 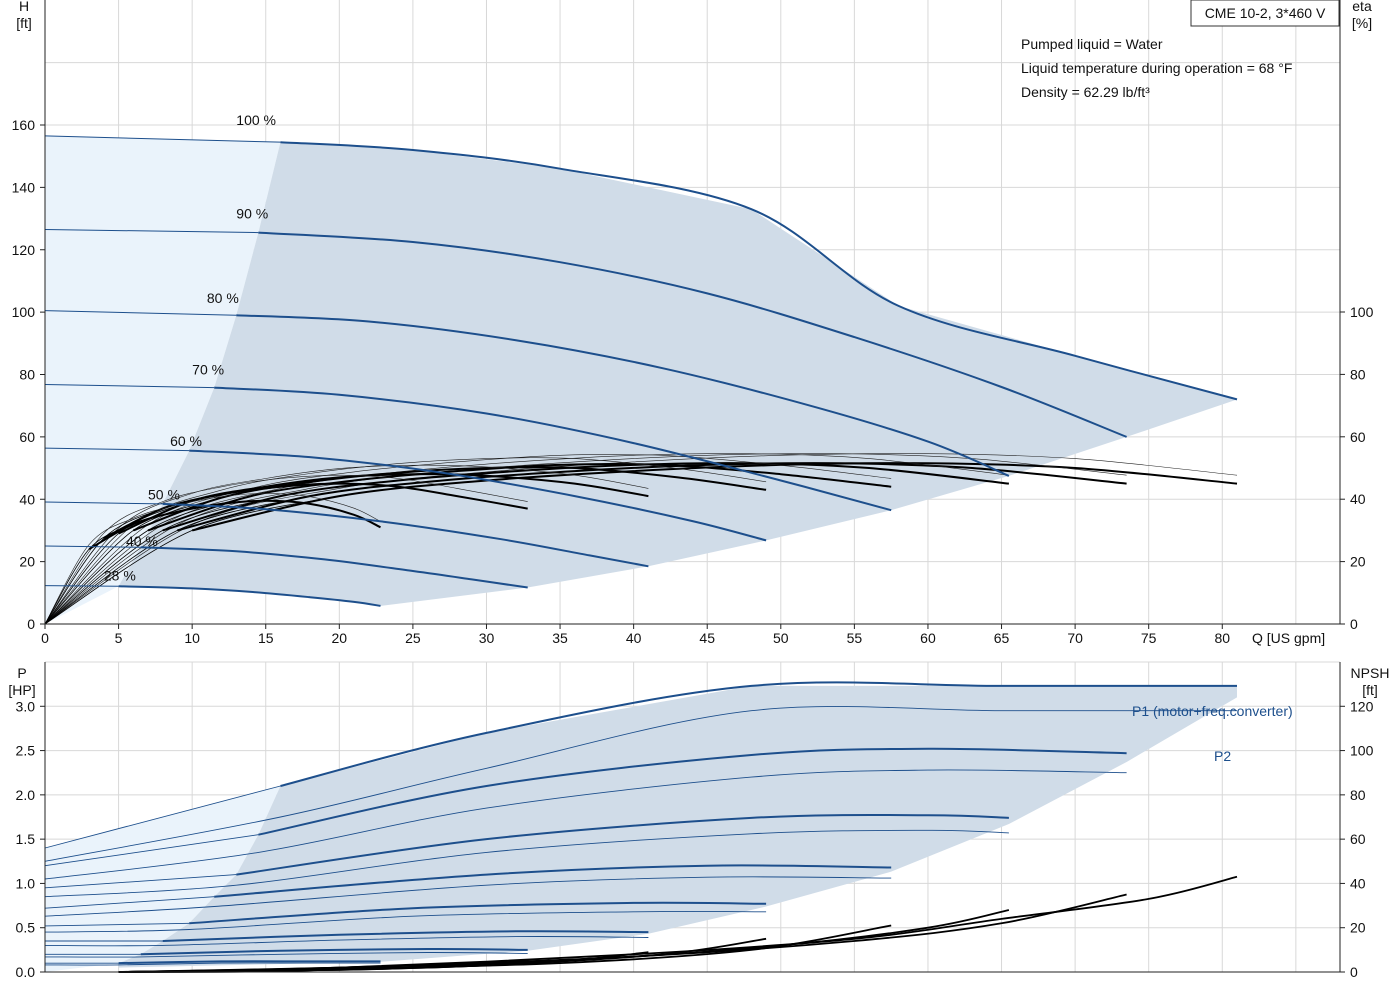 What do you see at coordinates (24, 250) in the screenshot?
I see `h-tick-label: 120` at bounding box center [24, 250].